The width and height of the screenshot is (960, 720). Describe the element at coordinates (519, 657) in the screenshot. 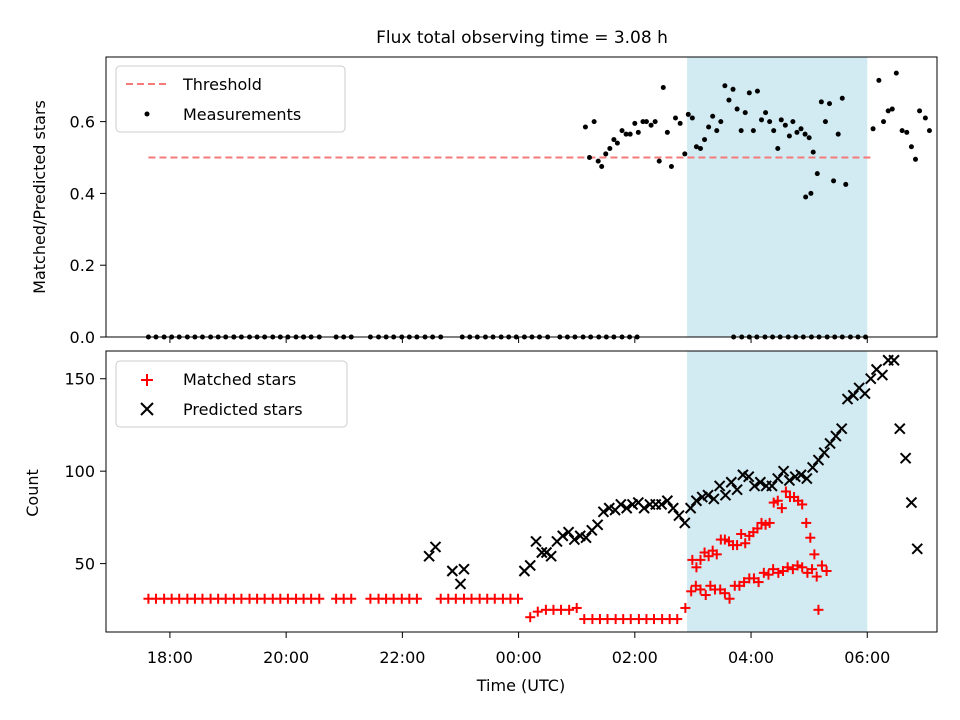

I see `x-tick-label: 00:00` at that location.